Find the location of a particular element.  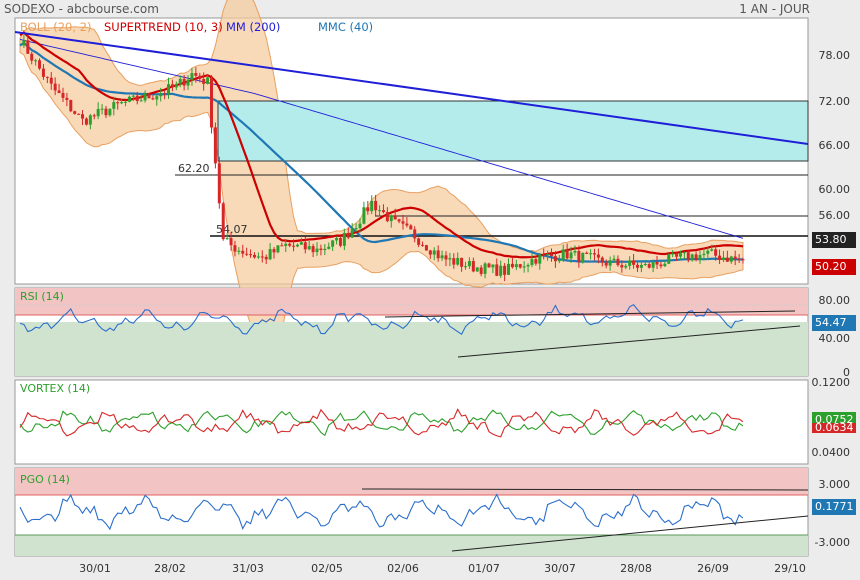

x-axis-label: 26/09 is located at coordinates (713, 568).